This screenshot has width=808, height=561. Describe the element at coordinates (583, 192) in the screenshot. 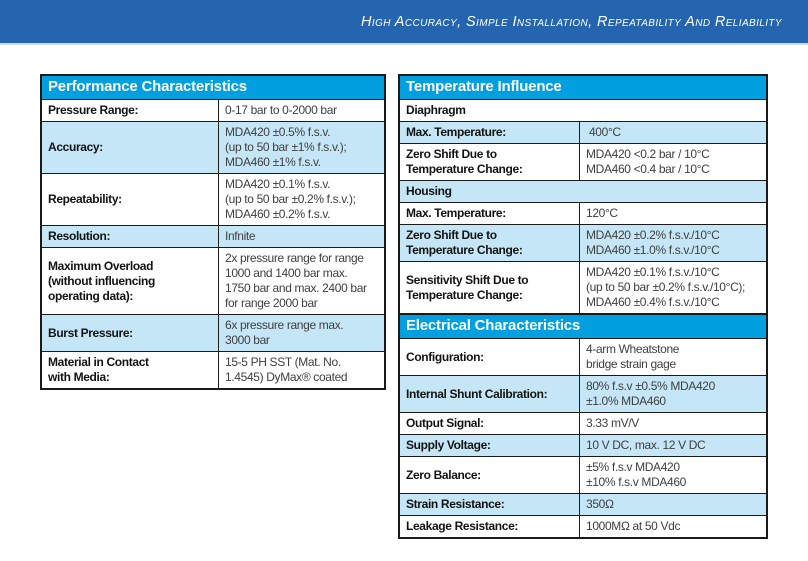

I see `section-row: Housing` at that location.